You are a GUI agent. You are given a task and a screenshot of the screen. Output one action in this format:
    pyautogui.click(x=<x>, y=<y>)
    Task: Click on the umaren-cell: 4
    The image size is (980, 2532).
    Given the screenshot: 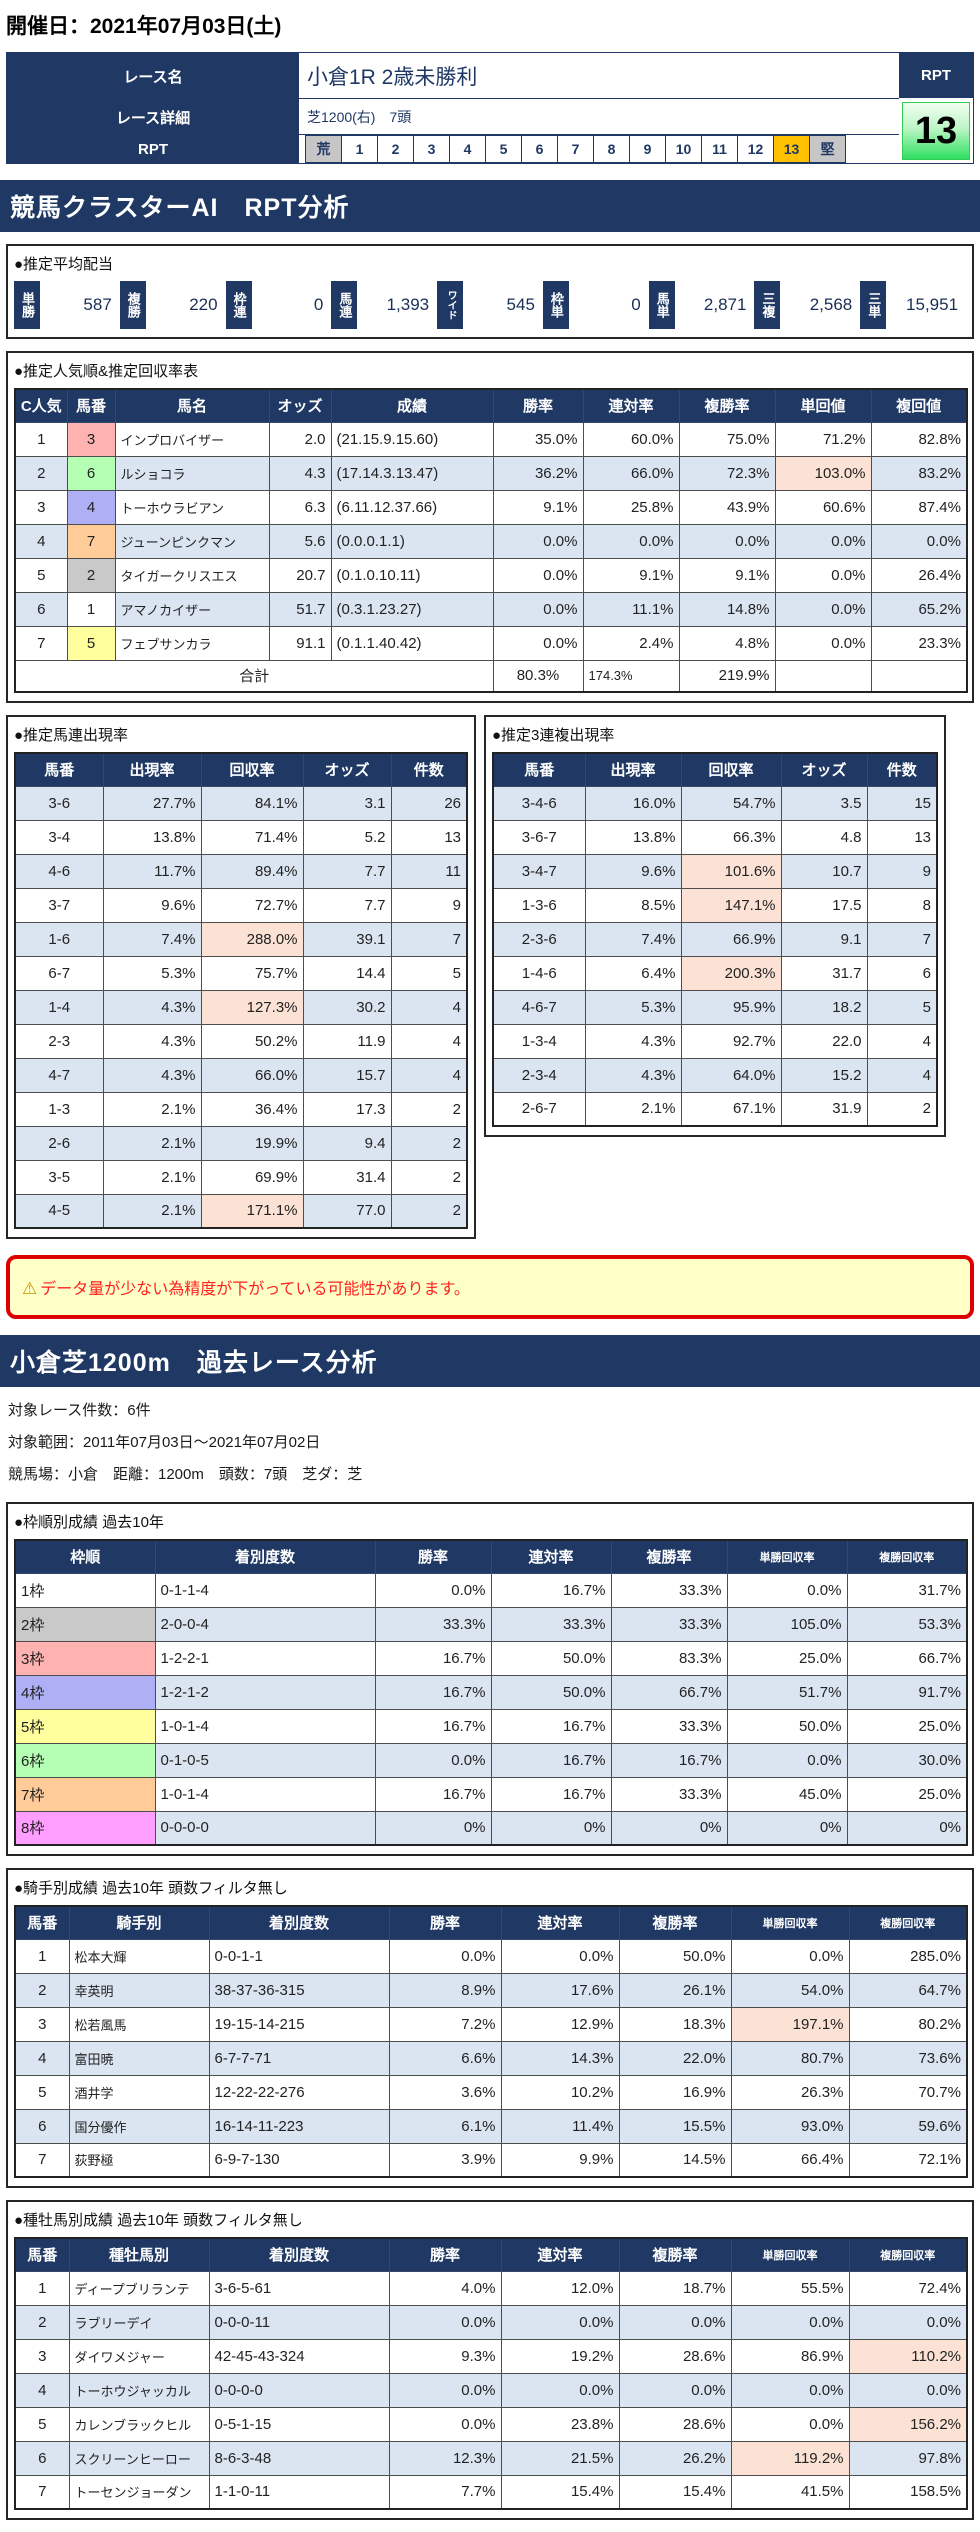 What is the action you would take?
    pyautogui.click(x=429, y=1007)
    